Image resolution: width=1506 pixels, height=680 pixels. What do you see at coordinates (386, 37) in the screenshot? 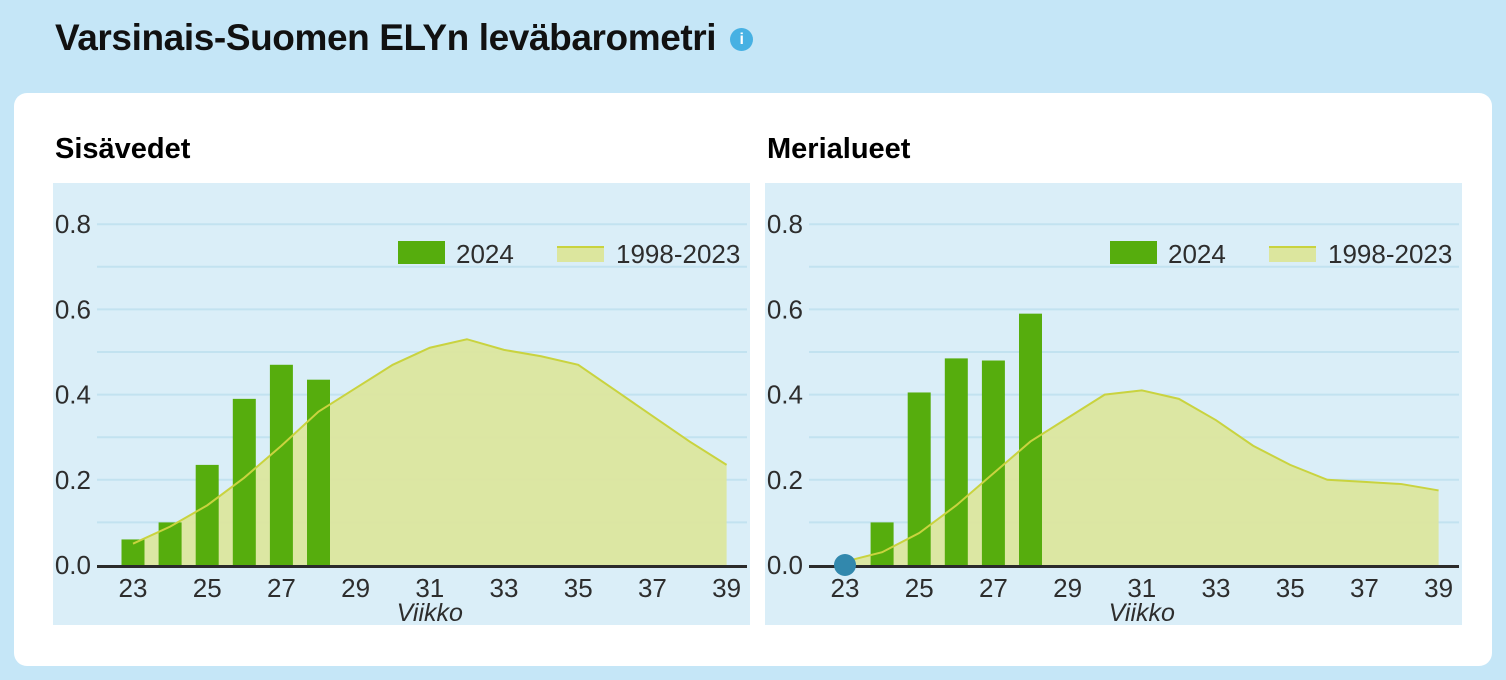
I see `page-title: Varsinais-Suomen ELYn leväbarometri` at bounding box center [386, 37].